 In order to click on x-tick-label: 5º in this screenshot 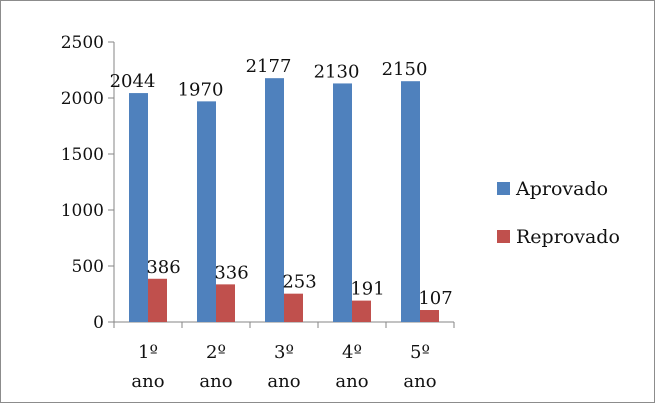, I will do `click(420, 352)`.